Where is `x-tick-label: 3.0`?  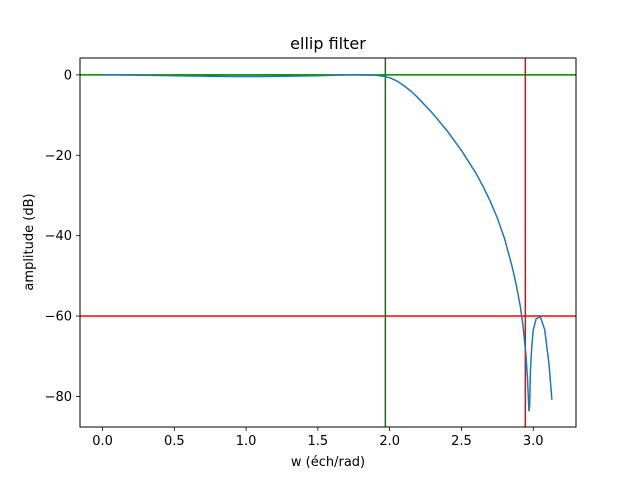
x-tick-label: 3.0 is located at coordinates (533, 441).